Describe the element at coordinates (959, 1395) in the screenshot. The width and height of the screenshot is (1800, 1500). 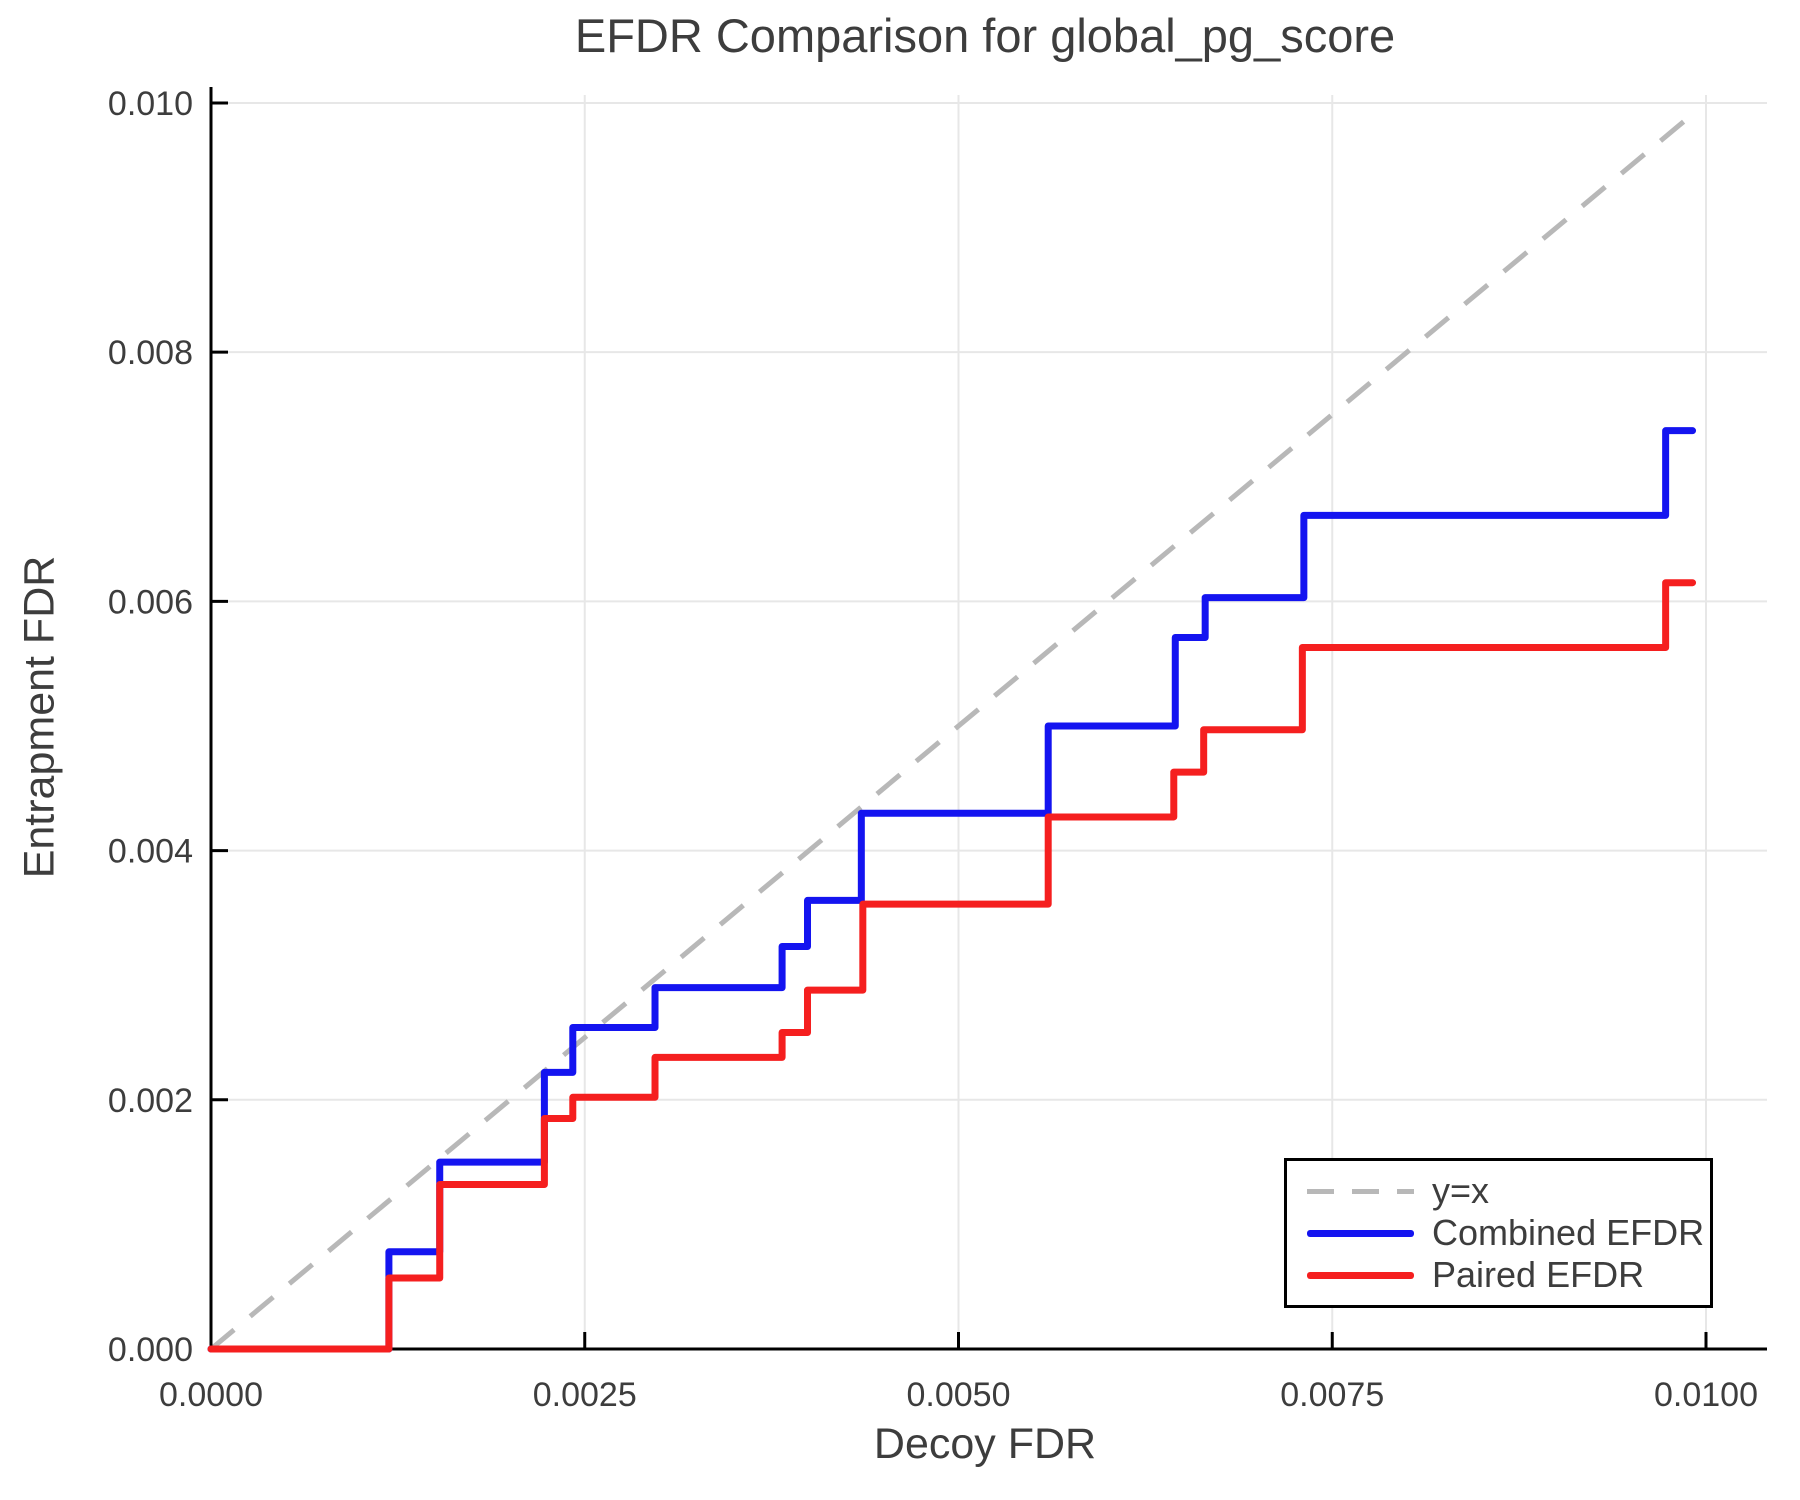
I see `x-tick-label: 0.0050` at that location.